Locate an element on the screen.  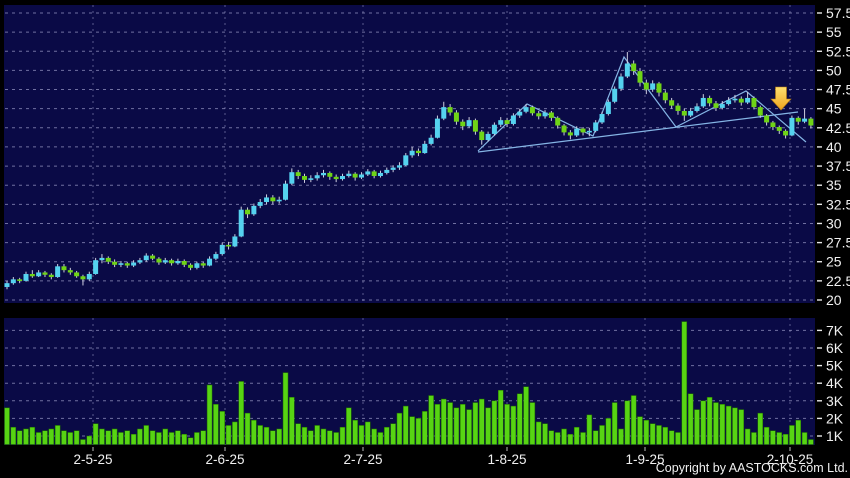
date-label: 1-9-25 is located at coordinates (644, 459).